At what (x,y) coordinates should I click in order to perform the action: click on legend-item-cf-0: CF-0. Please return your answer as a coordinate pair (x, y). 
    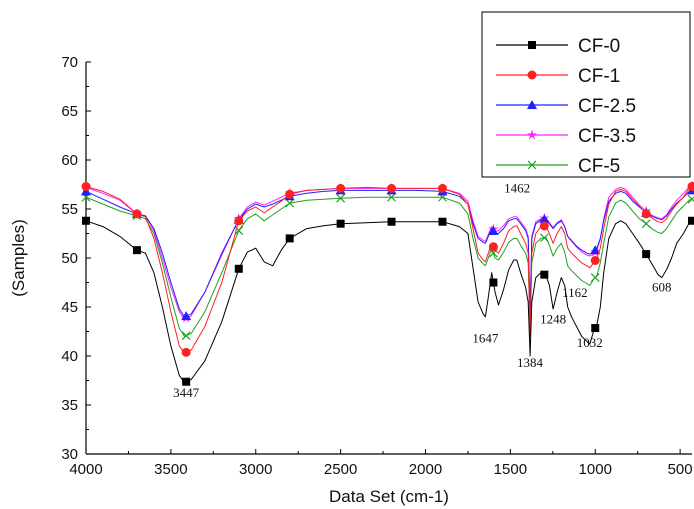
    Looking at the image, I should click on (558, 46).